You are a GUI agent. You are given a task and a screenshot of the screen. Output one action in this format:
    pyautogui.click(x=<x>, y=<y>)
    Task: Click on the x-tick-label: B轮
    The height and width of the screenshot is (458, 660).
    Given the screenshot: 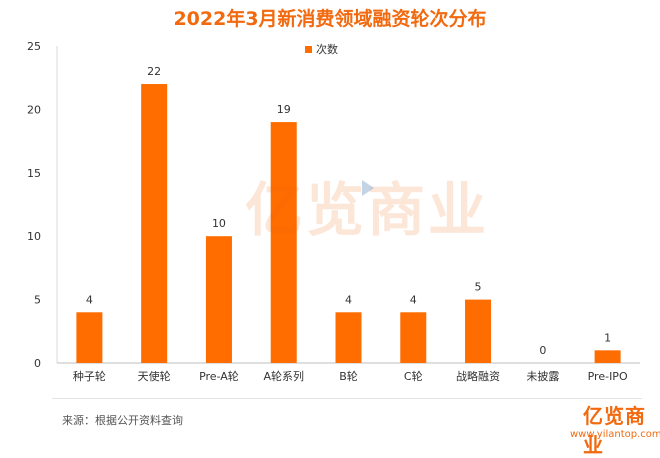 What is the action you would take?
    pyautogui.click(x=348, y=376)
    